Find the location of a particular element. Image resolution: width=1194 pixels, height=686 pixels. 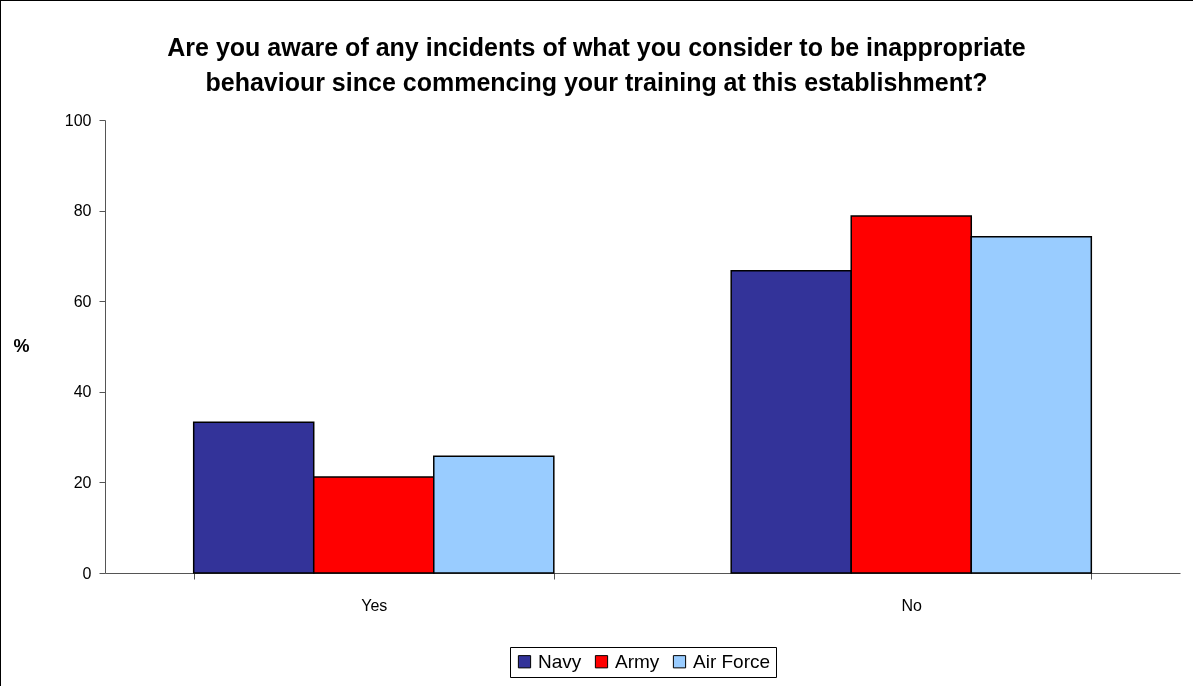

y-axis-title: % is located at coordinates (21, 345).